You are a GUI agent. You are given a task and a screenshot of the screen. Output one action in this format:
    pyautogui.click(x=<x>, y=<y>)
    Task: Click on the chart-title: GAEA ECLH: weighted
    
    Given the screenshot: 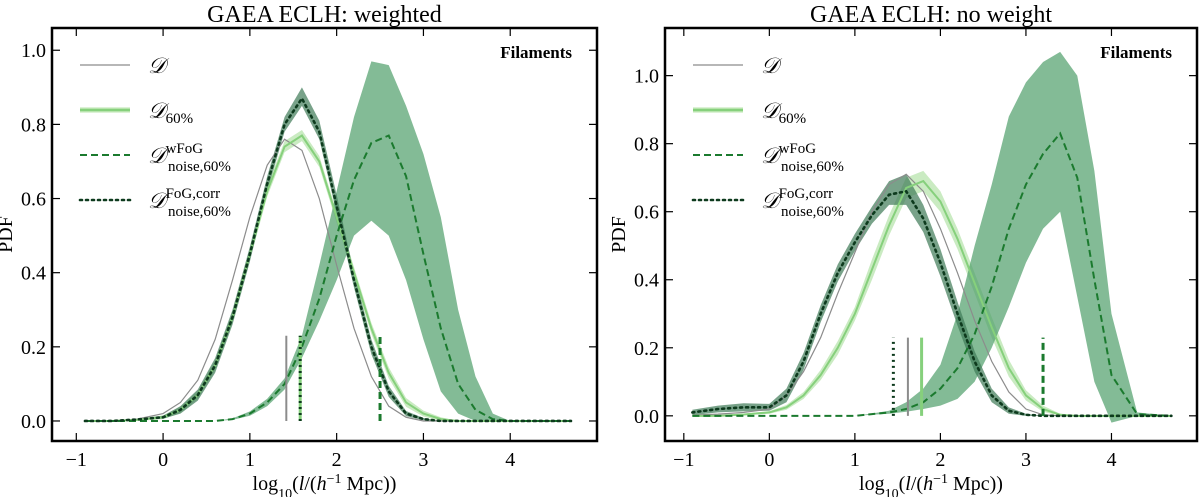 What is the action you would take?
    pyautogui.click(x=324, y=15)
    